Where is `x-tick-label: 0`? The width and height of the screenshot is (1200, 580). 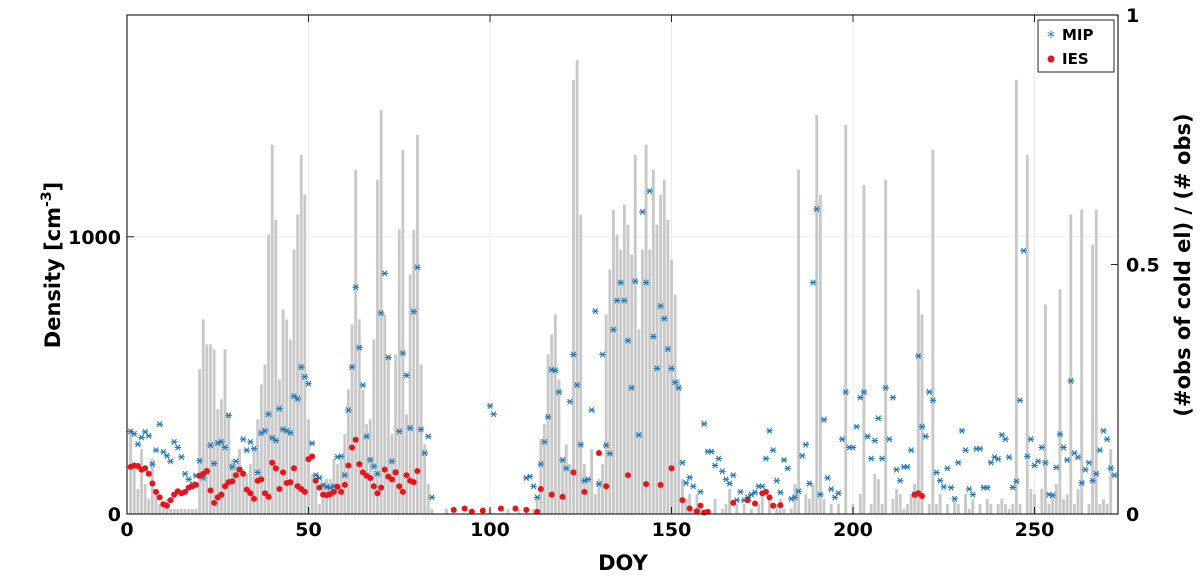 x-tick-label: 0 is located at coordinates (126, 530).